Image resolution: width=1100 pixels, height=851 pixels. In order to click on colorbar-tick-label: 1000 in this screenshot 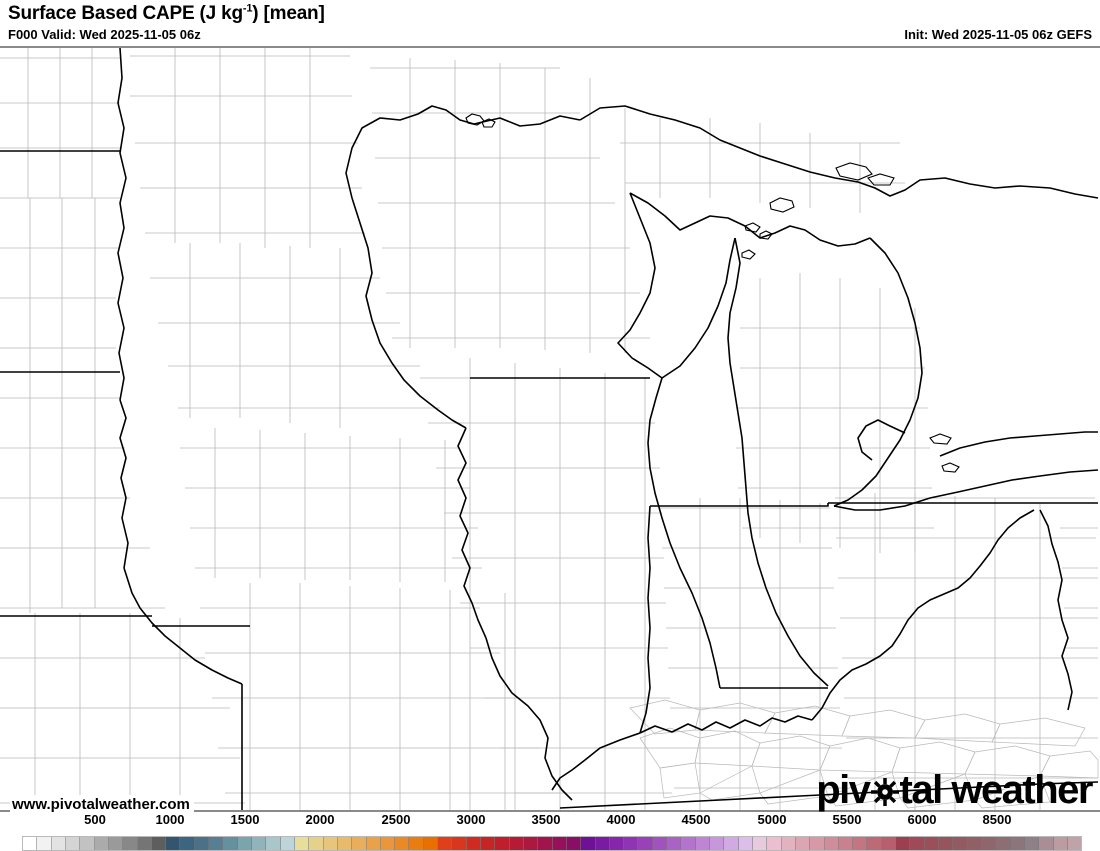, I will do `click(170, 819)`.